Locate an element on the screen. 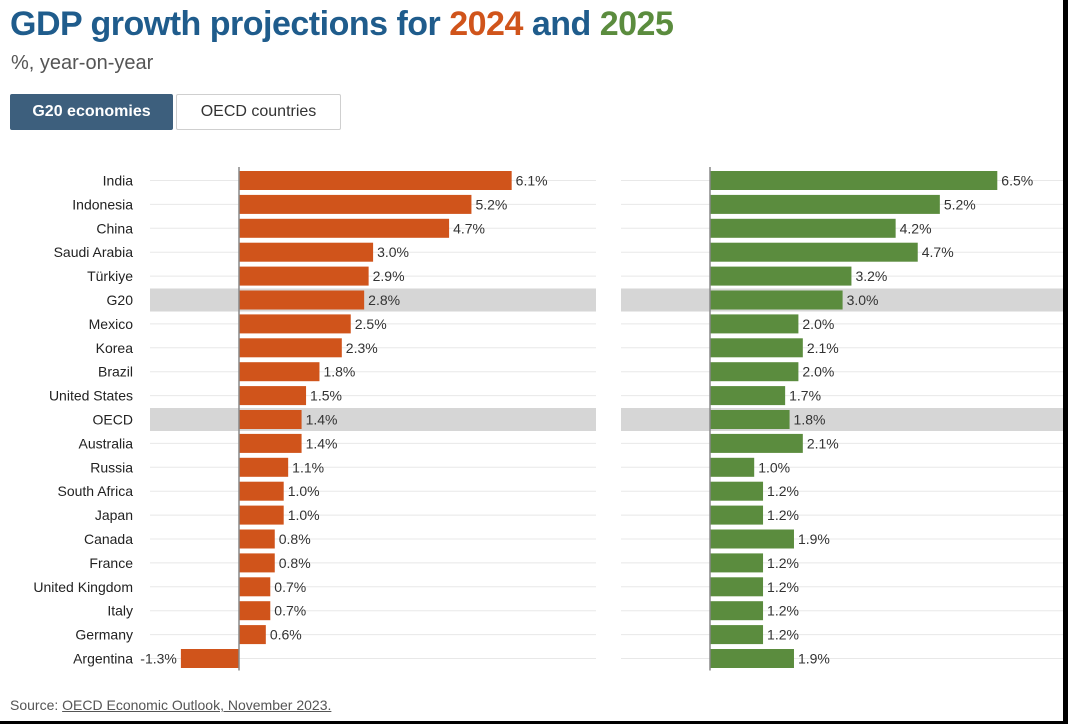 Image resolution: width=1068 pixels, height=724 pixels. bar-2024-germany is located at coordinates (252, 635).